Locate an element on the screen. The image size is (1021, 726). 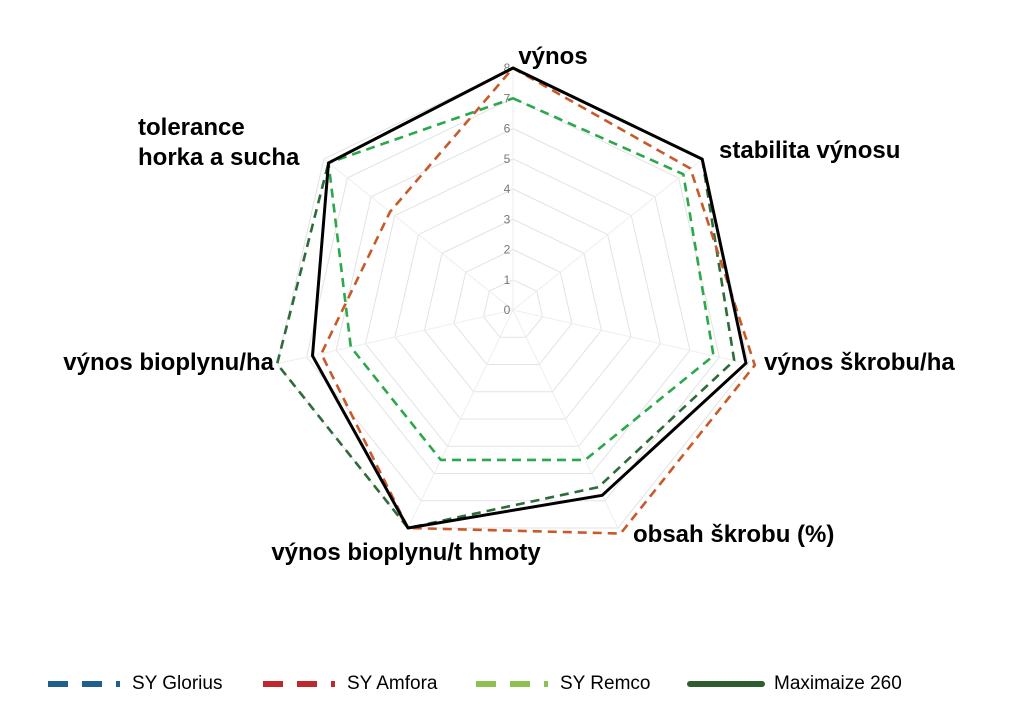
legend-label: SY Glorius is located at coordinates (177, 683).